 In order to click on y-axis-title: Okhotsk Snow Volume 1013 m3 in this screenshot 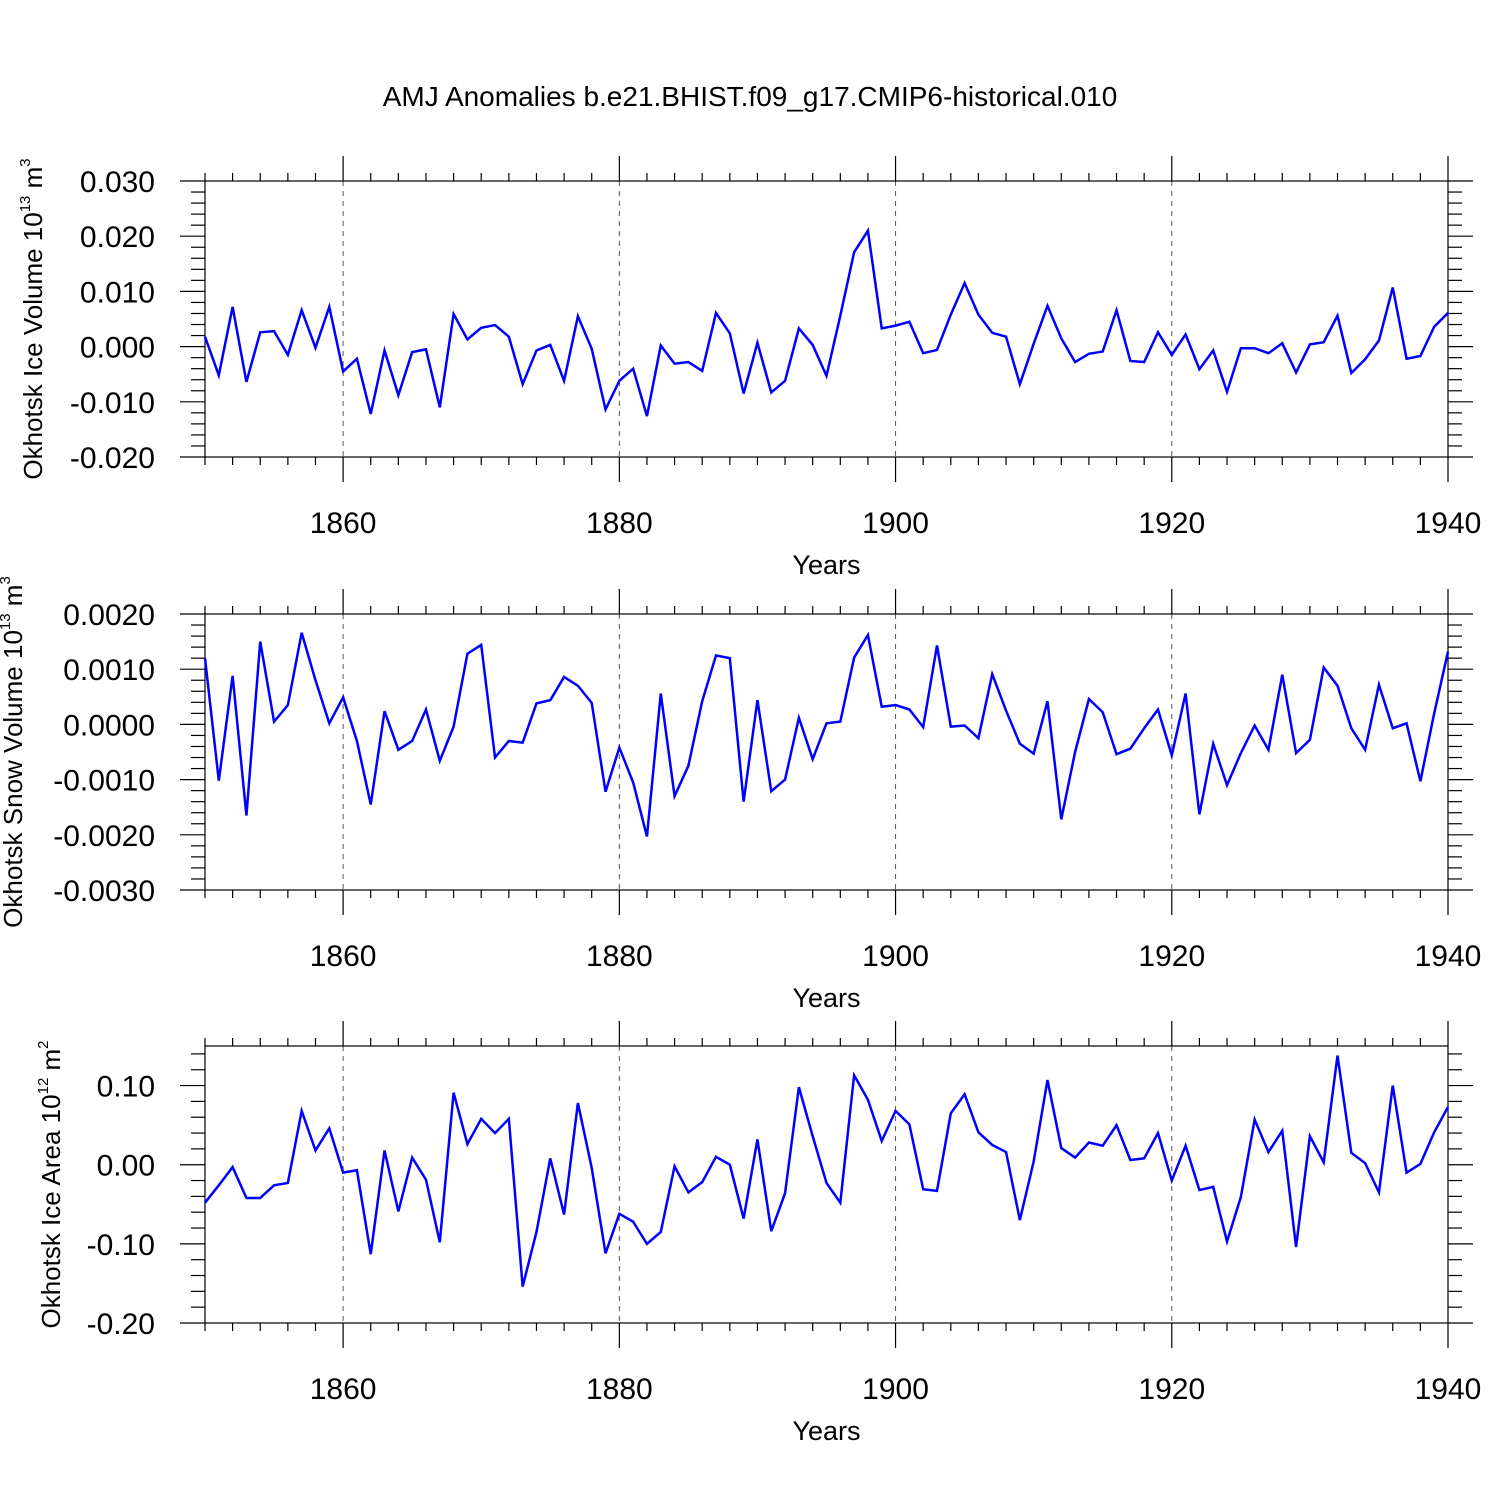, I will do `click(14, 752)`.